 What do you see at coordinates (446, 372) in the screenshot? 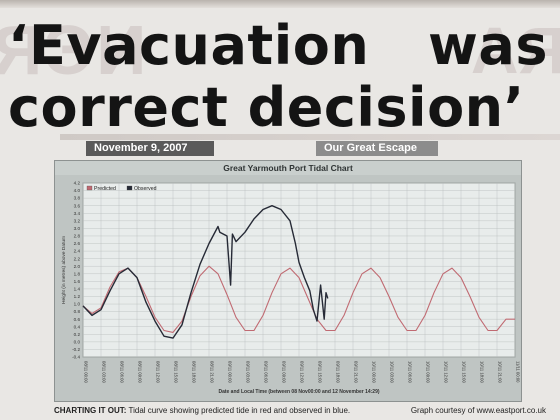
I see `x-tick-label: 10/11 12:00` at bounding box center [446, 372].